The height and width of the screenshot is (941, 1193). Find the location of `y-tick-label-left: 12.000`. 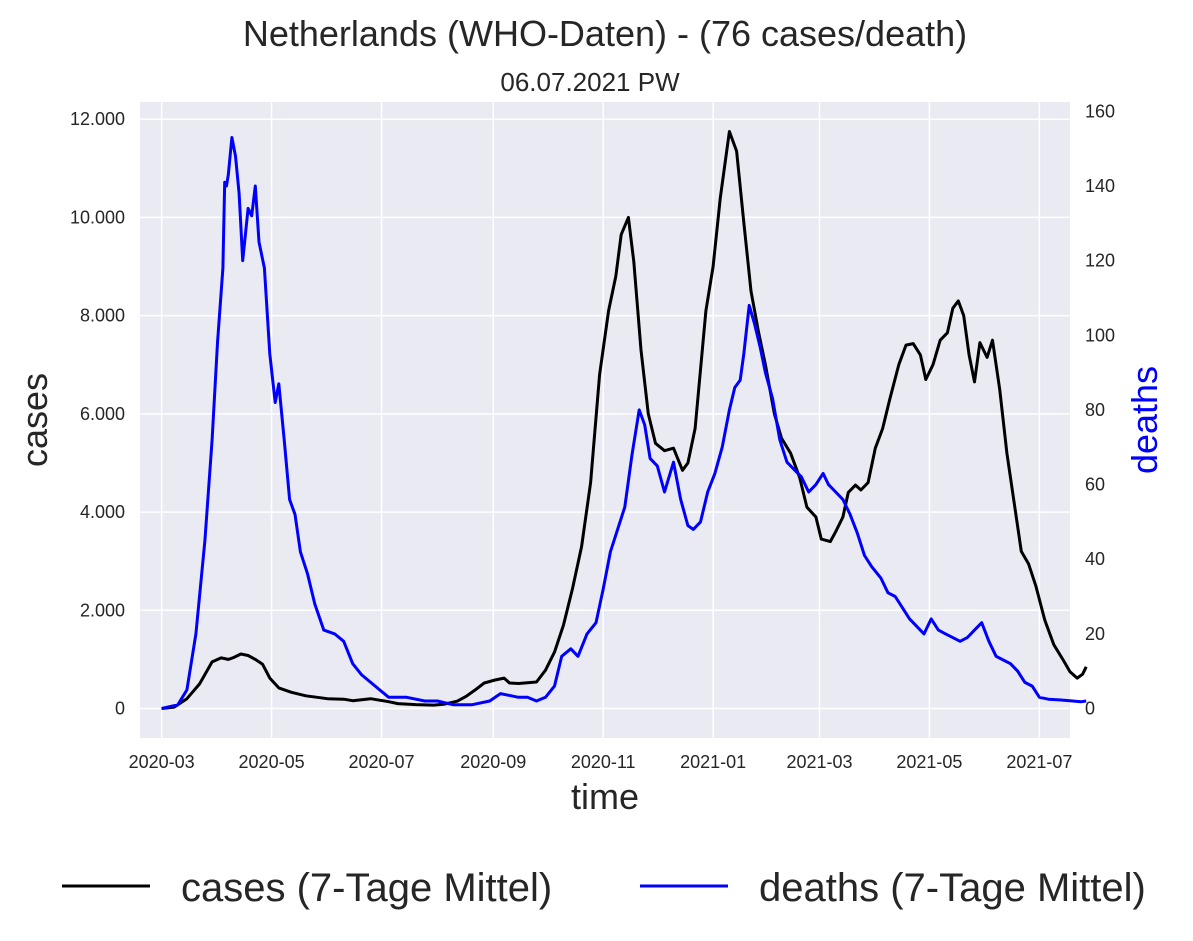

y-tick-label-left: 12.000 is located at coordinates (97, 119).